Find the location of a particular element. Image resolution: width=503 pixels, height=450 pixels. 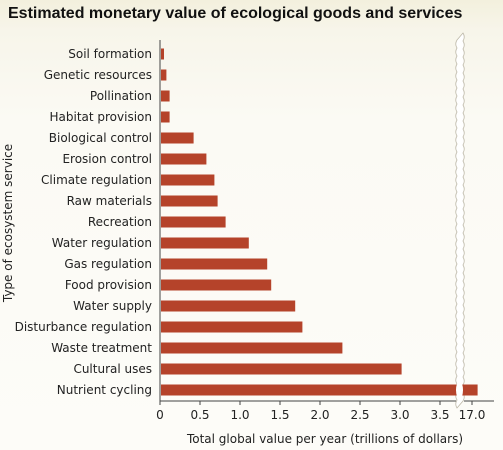

category-label: Nutrient cycling is located at coordinates (104, 390).